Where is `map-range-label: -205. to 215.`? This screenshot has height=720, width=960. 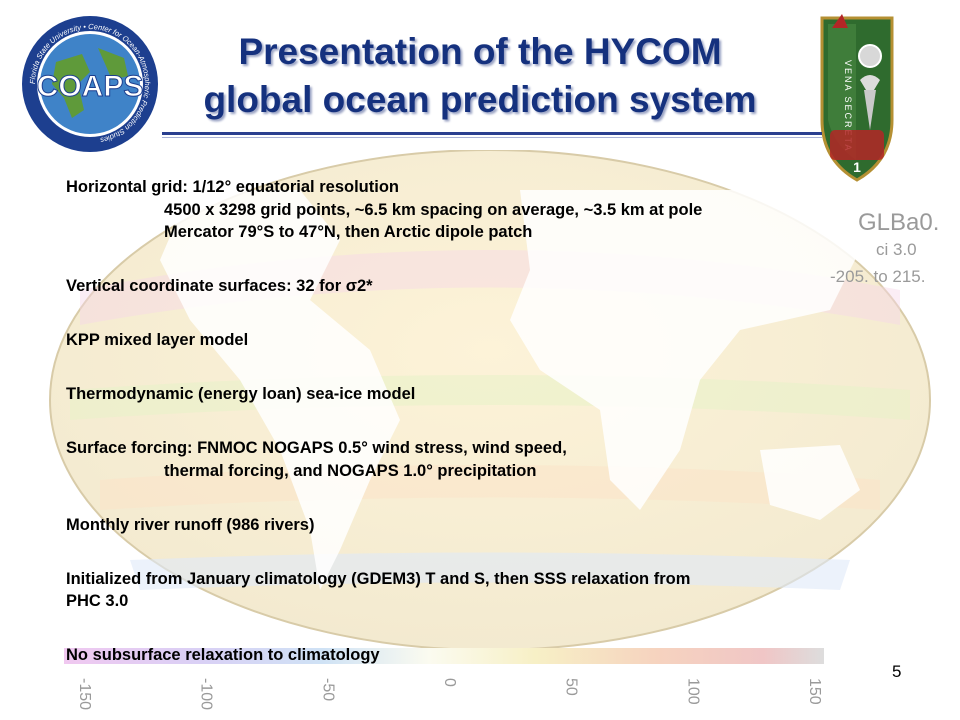
map-range-label: -205. to 215. is located at coordinates (877, 276).